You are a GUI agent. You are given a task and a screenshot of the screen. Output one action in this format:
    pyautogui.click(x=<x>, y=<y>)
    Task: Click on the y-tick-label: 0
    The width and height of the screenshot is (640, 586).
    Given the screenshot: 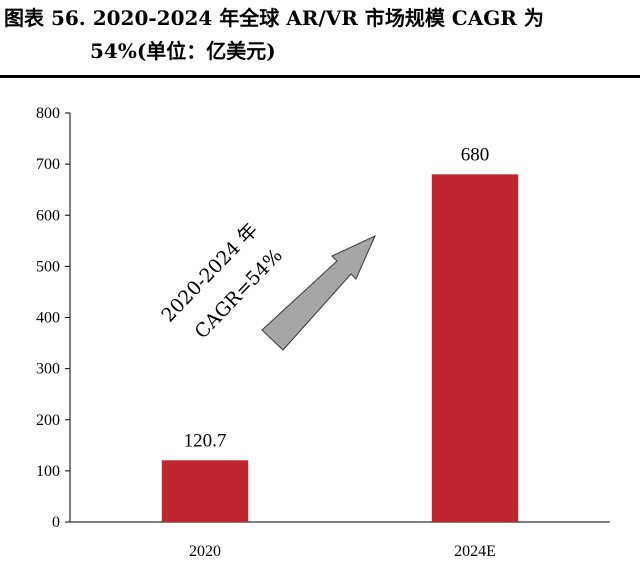 What is the action you would take?
    pyautogui.click(x=56, y=522)
    